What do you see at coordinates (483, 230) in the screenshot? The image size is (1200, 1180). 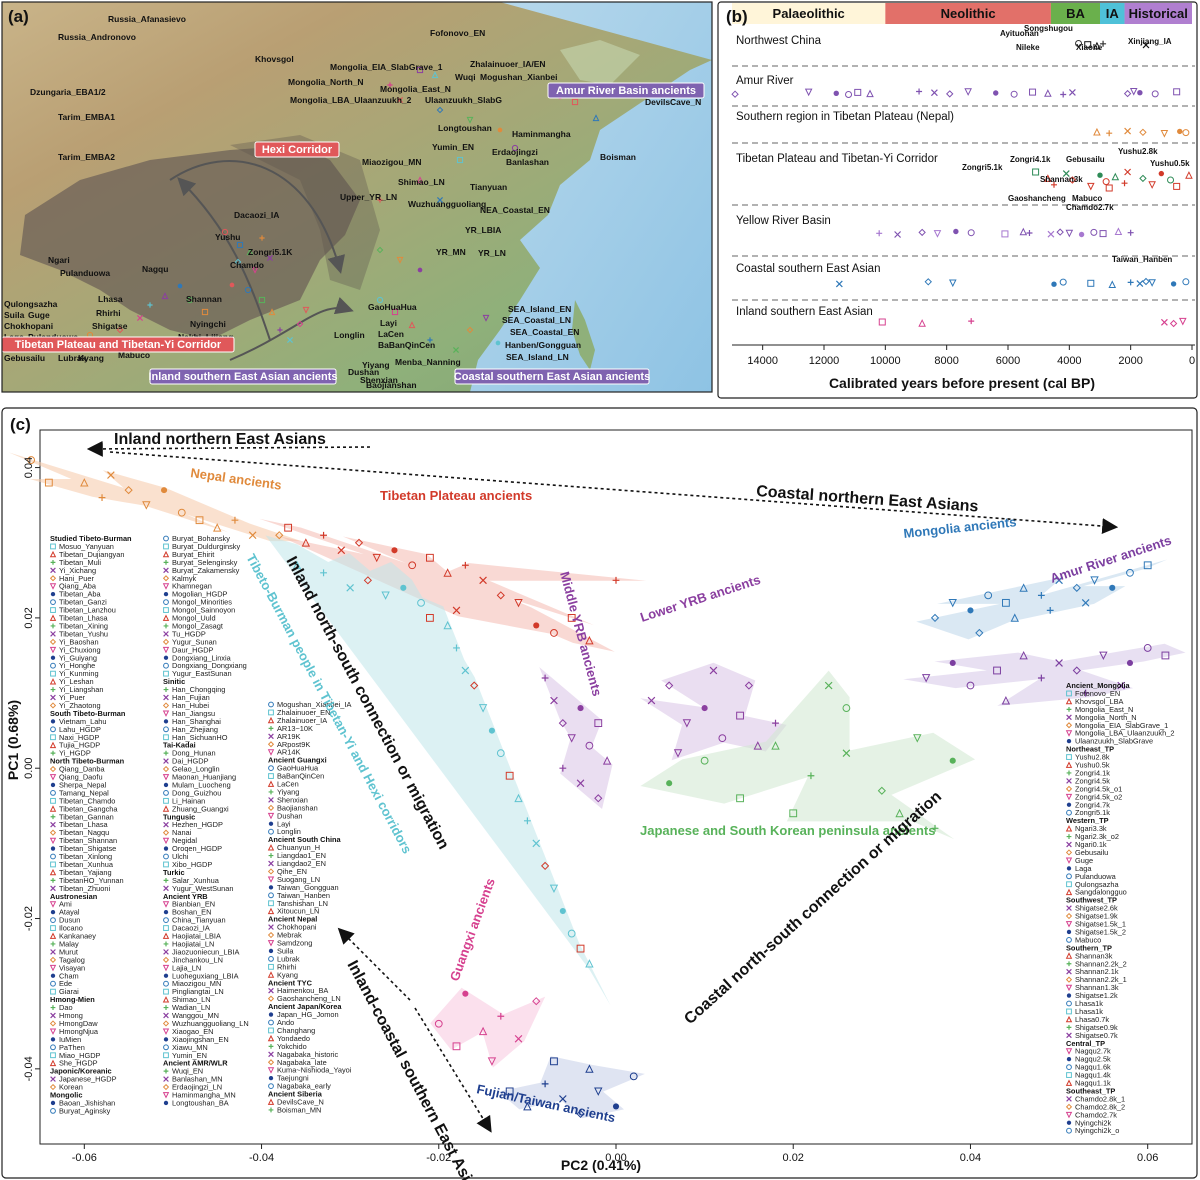 I see `map-place-label: YR_LBIA` at bounding box center [483, 230].